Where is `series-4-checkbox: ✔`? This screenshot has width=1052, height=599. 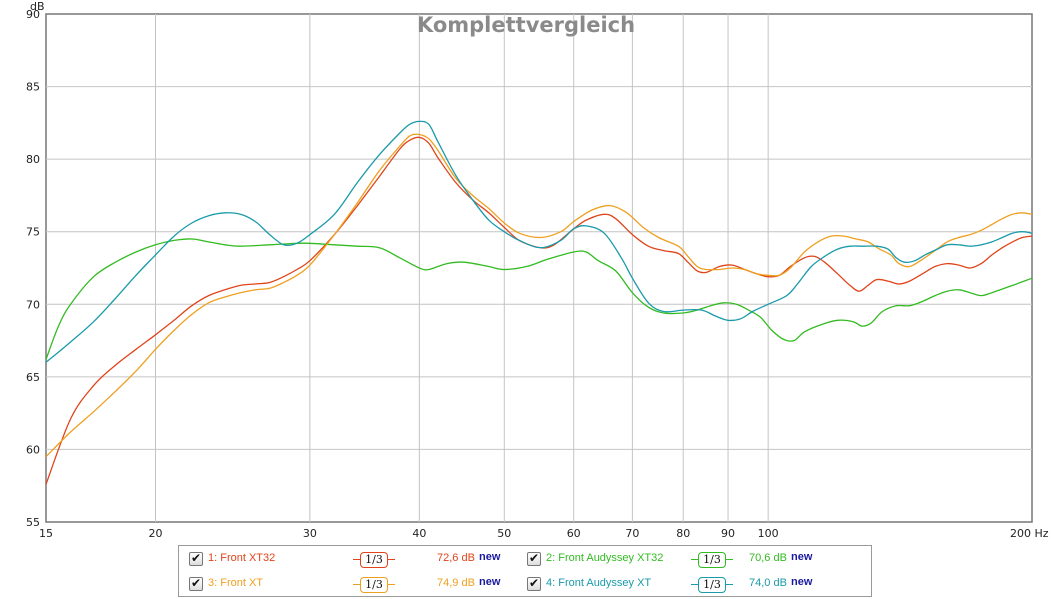
series-4-checkbox: ✔ is located at coordinates (534, 583).